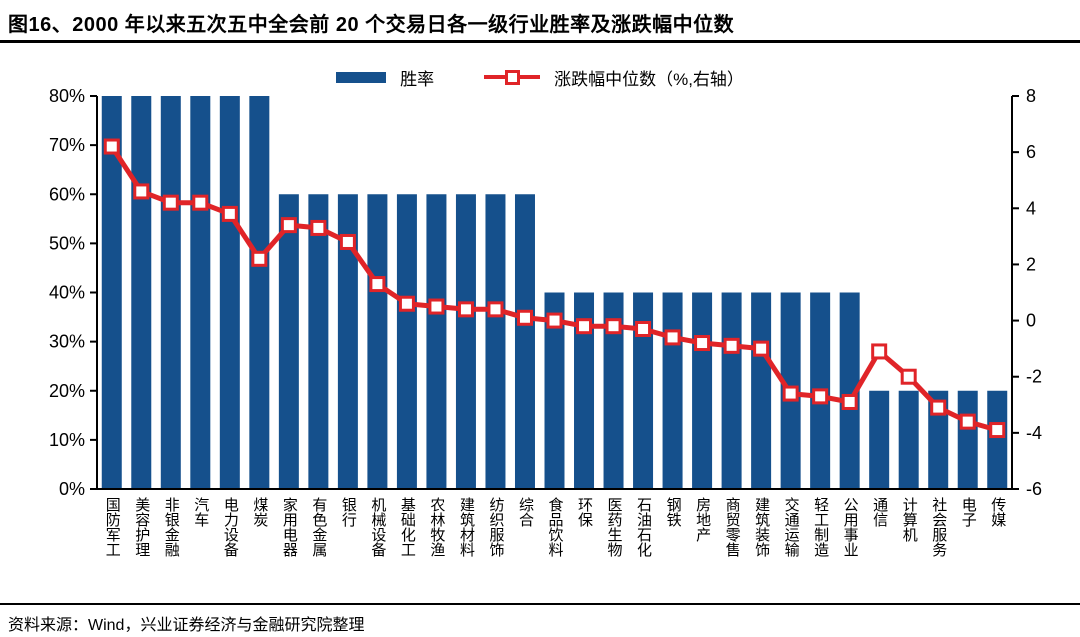 The width and height of the screenshot is (1080, 637). I want to click on x-axis-category-label: 纺织服饰, so click(496, 527).